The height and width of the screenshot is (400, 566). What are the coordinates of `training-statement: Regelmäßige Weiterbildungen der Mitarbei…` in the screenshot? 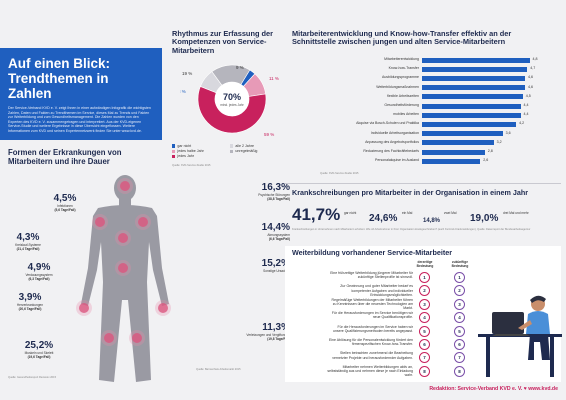 It's located at (372, 304).